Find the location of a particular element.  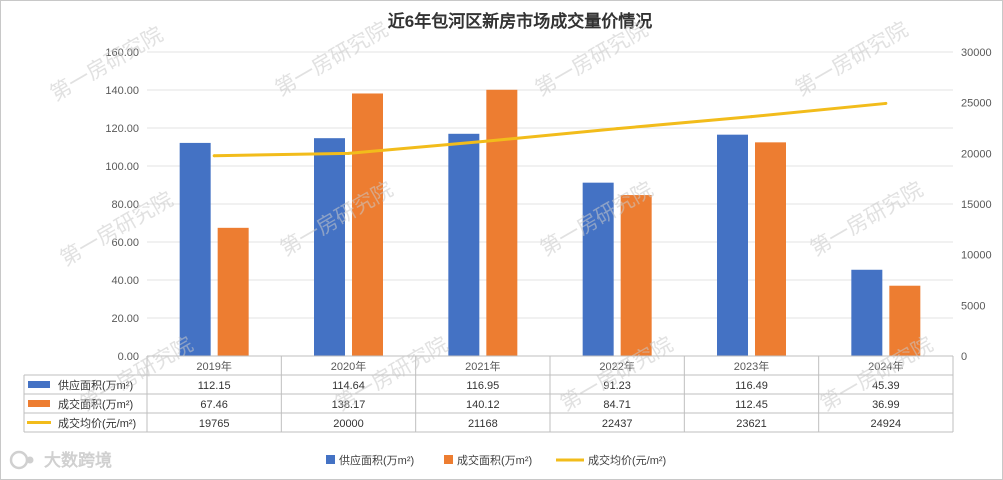

data-label: 138.17 is located at coordinates (349, 405).